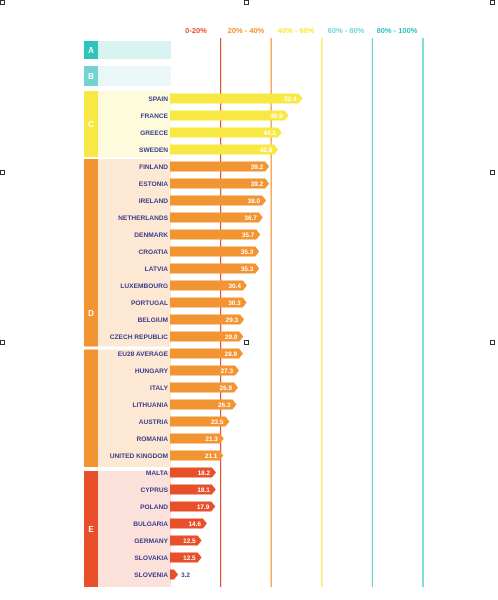 The image size is (498, 600). What do you see at coordinates (144, 286) in the screenshot?
I see `category-label: LUXEMBOURG` at bounding box center [144, 286].